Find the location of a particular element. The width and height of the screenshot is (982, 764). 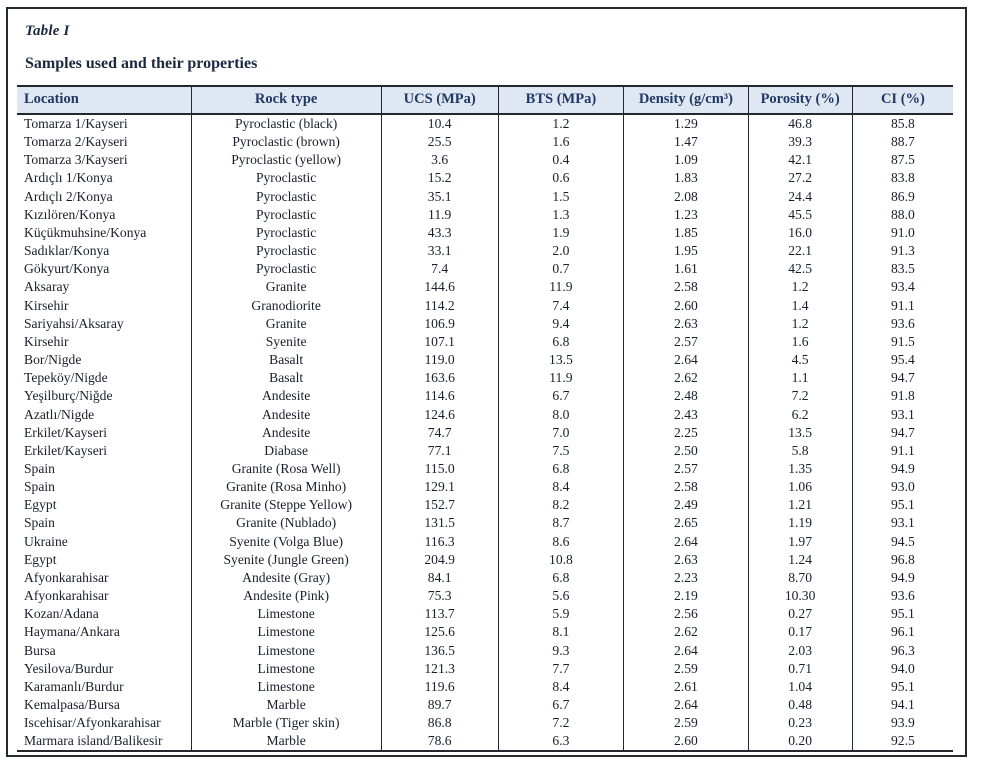

cell-porosity: 42.5 is located at coordinates (800, 269).